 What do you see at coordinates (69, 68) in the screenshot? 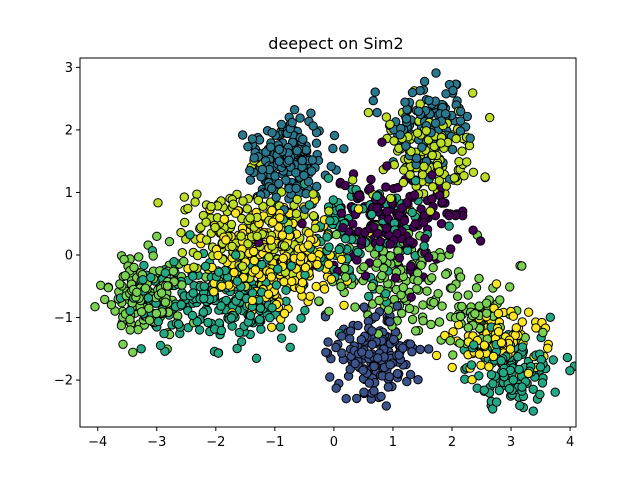
I see `y-tick-label: 3` at bounding box center [69, 68].